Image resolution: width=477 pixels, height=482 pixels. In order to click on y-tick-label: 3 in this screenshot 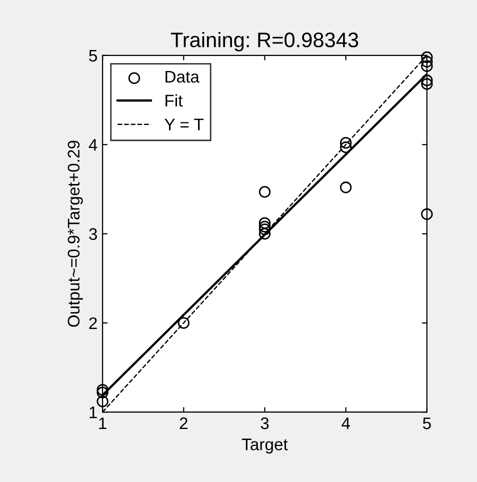, I will do `click(93, 234)`.